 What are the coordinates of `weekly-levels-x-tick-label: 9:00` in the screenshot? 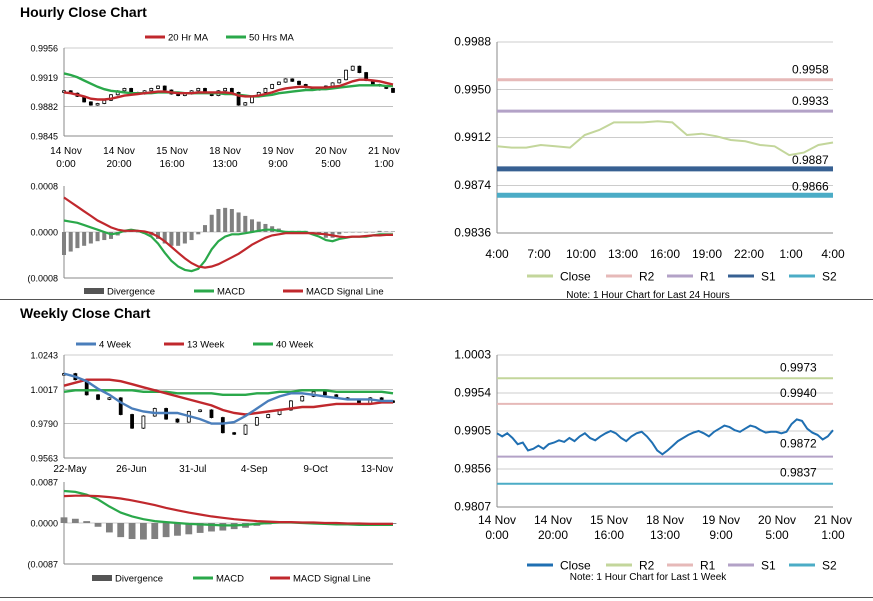 It's located at (721, 535).